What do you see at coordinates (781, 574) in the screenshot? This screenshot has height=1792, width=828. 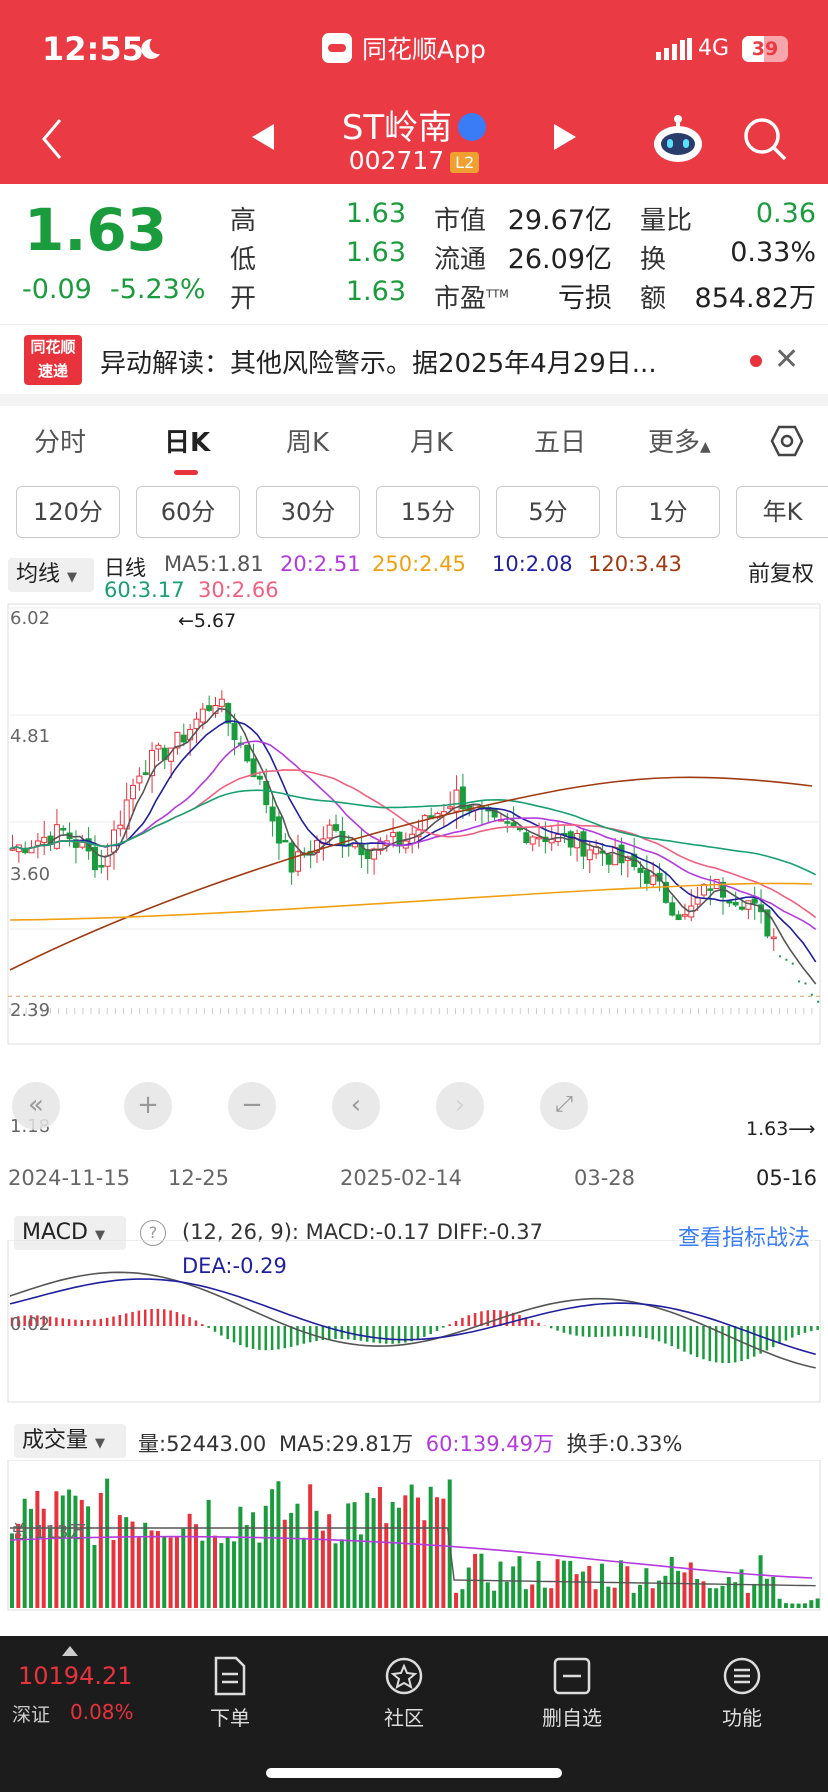 I see `adjust-mode: 前复权` at bounding box center [781, 574].